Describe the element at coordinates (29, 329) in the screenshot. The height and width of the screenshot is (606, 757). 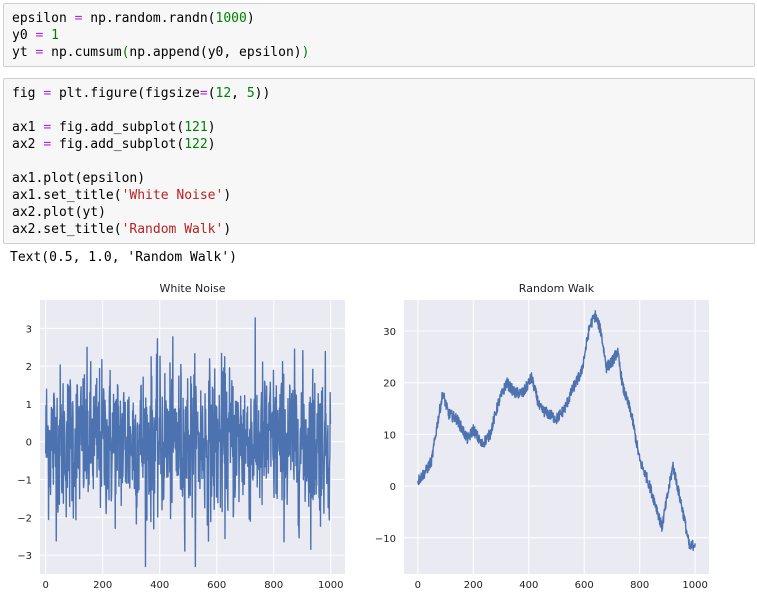
I see `y-tick-label: 3` at that location.